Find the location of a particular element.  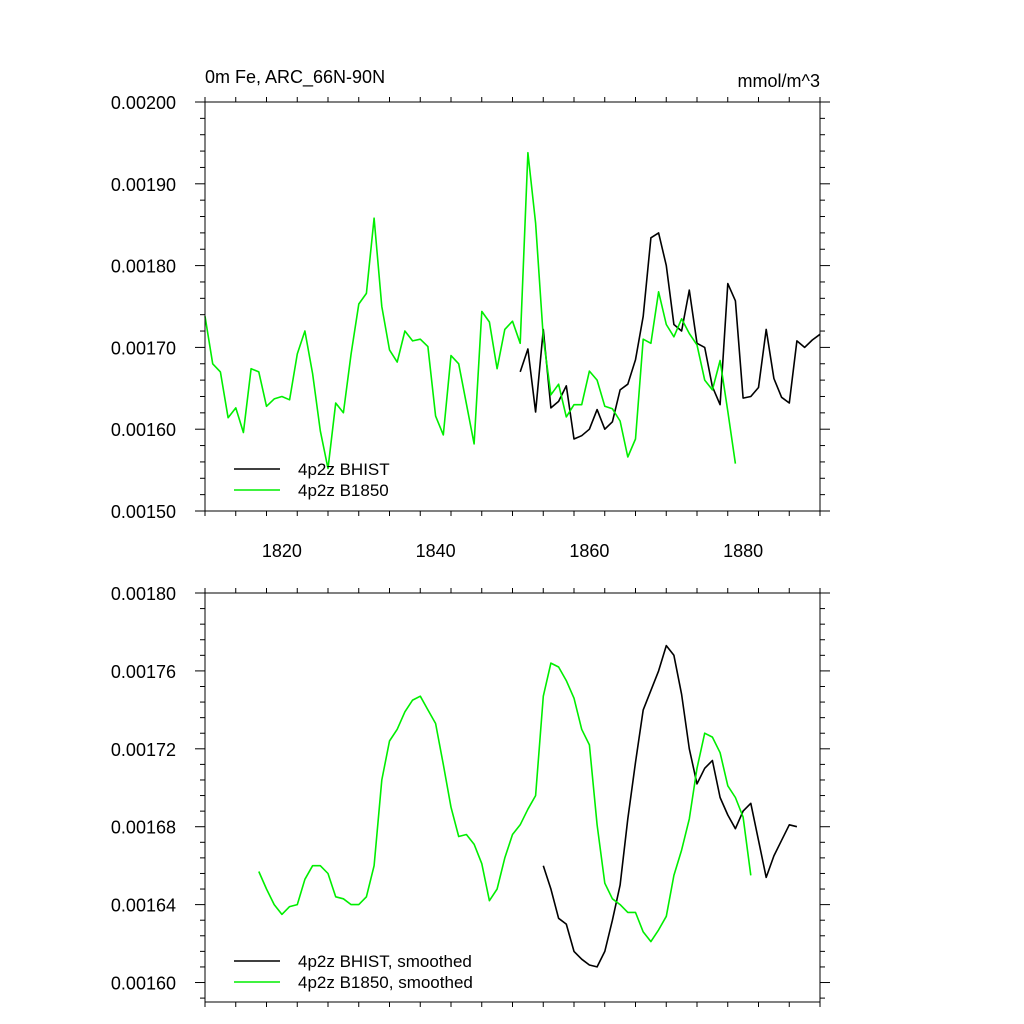

units-label: mmol/m^3 is located at coordinates (779, 81).